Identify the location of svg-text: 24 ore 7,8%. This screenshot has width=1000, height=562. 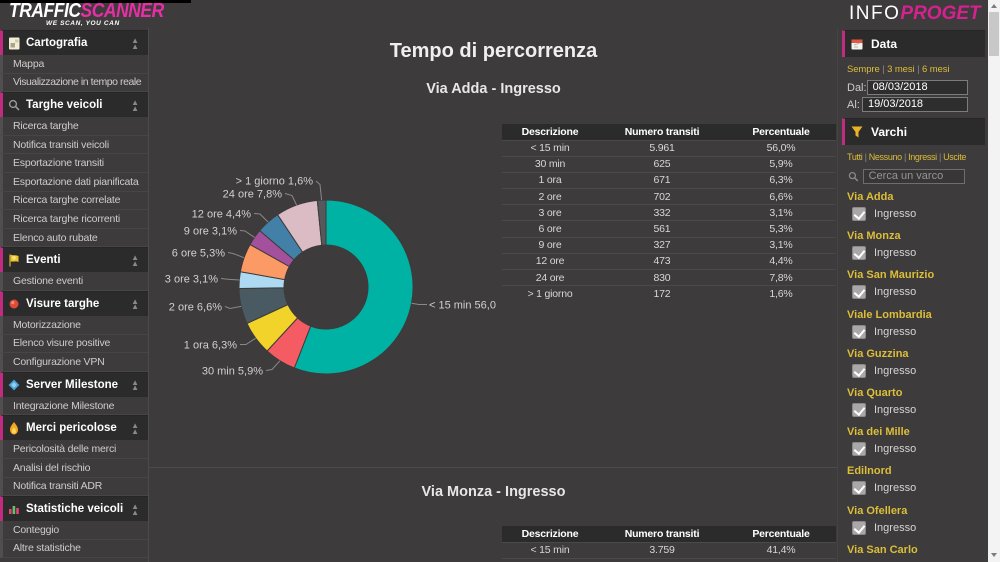
(253, 195).